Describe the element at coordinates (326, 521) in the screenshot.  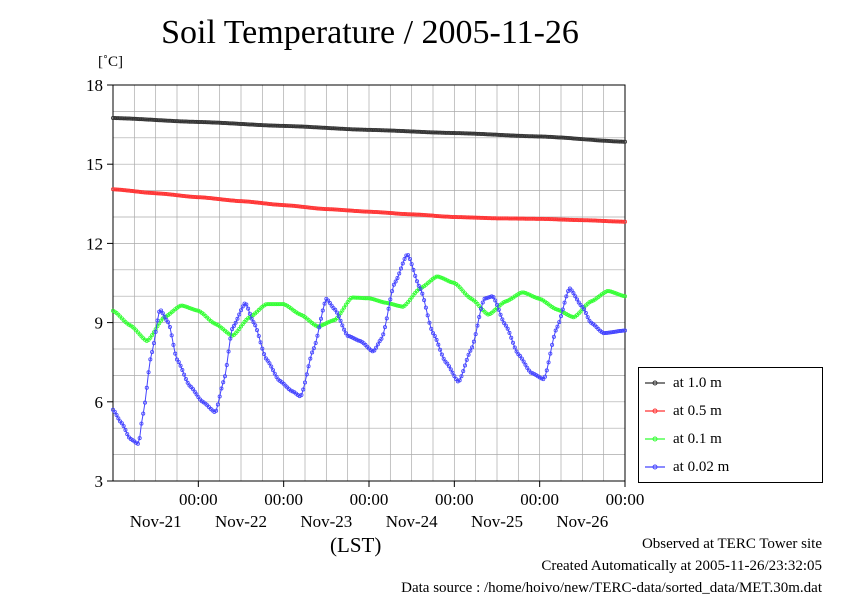
I see `x-tick-date-label: Nov-23` at that location.